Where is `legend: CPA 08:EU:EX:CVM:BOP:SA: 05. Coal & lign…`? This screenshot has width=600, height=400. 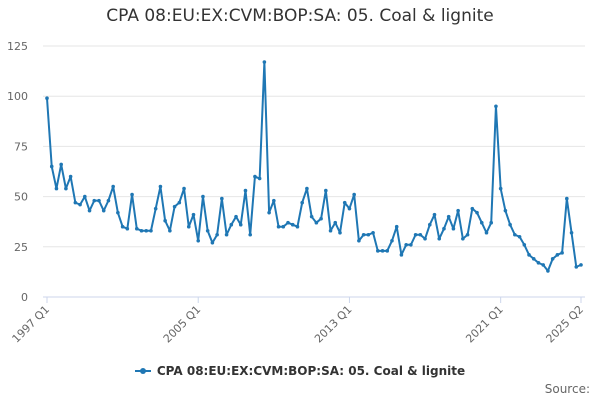 legend: CPA 08:EU:EX:CVM:BOP:SA: 05. Coal & lign… is located at coordinates (300, 371).